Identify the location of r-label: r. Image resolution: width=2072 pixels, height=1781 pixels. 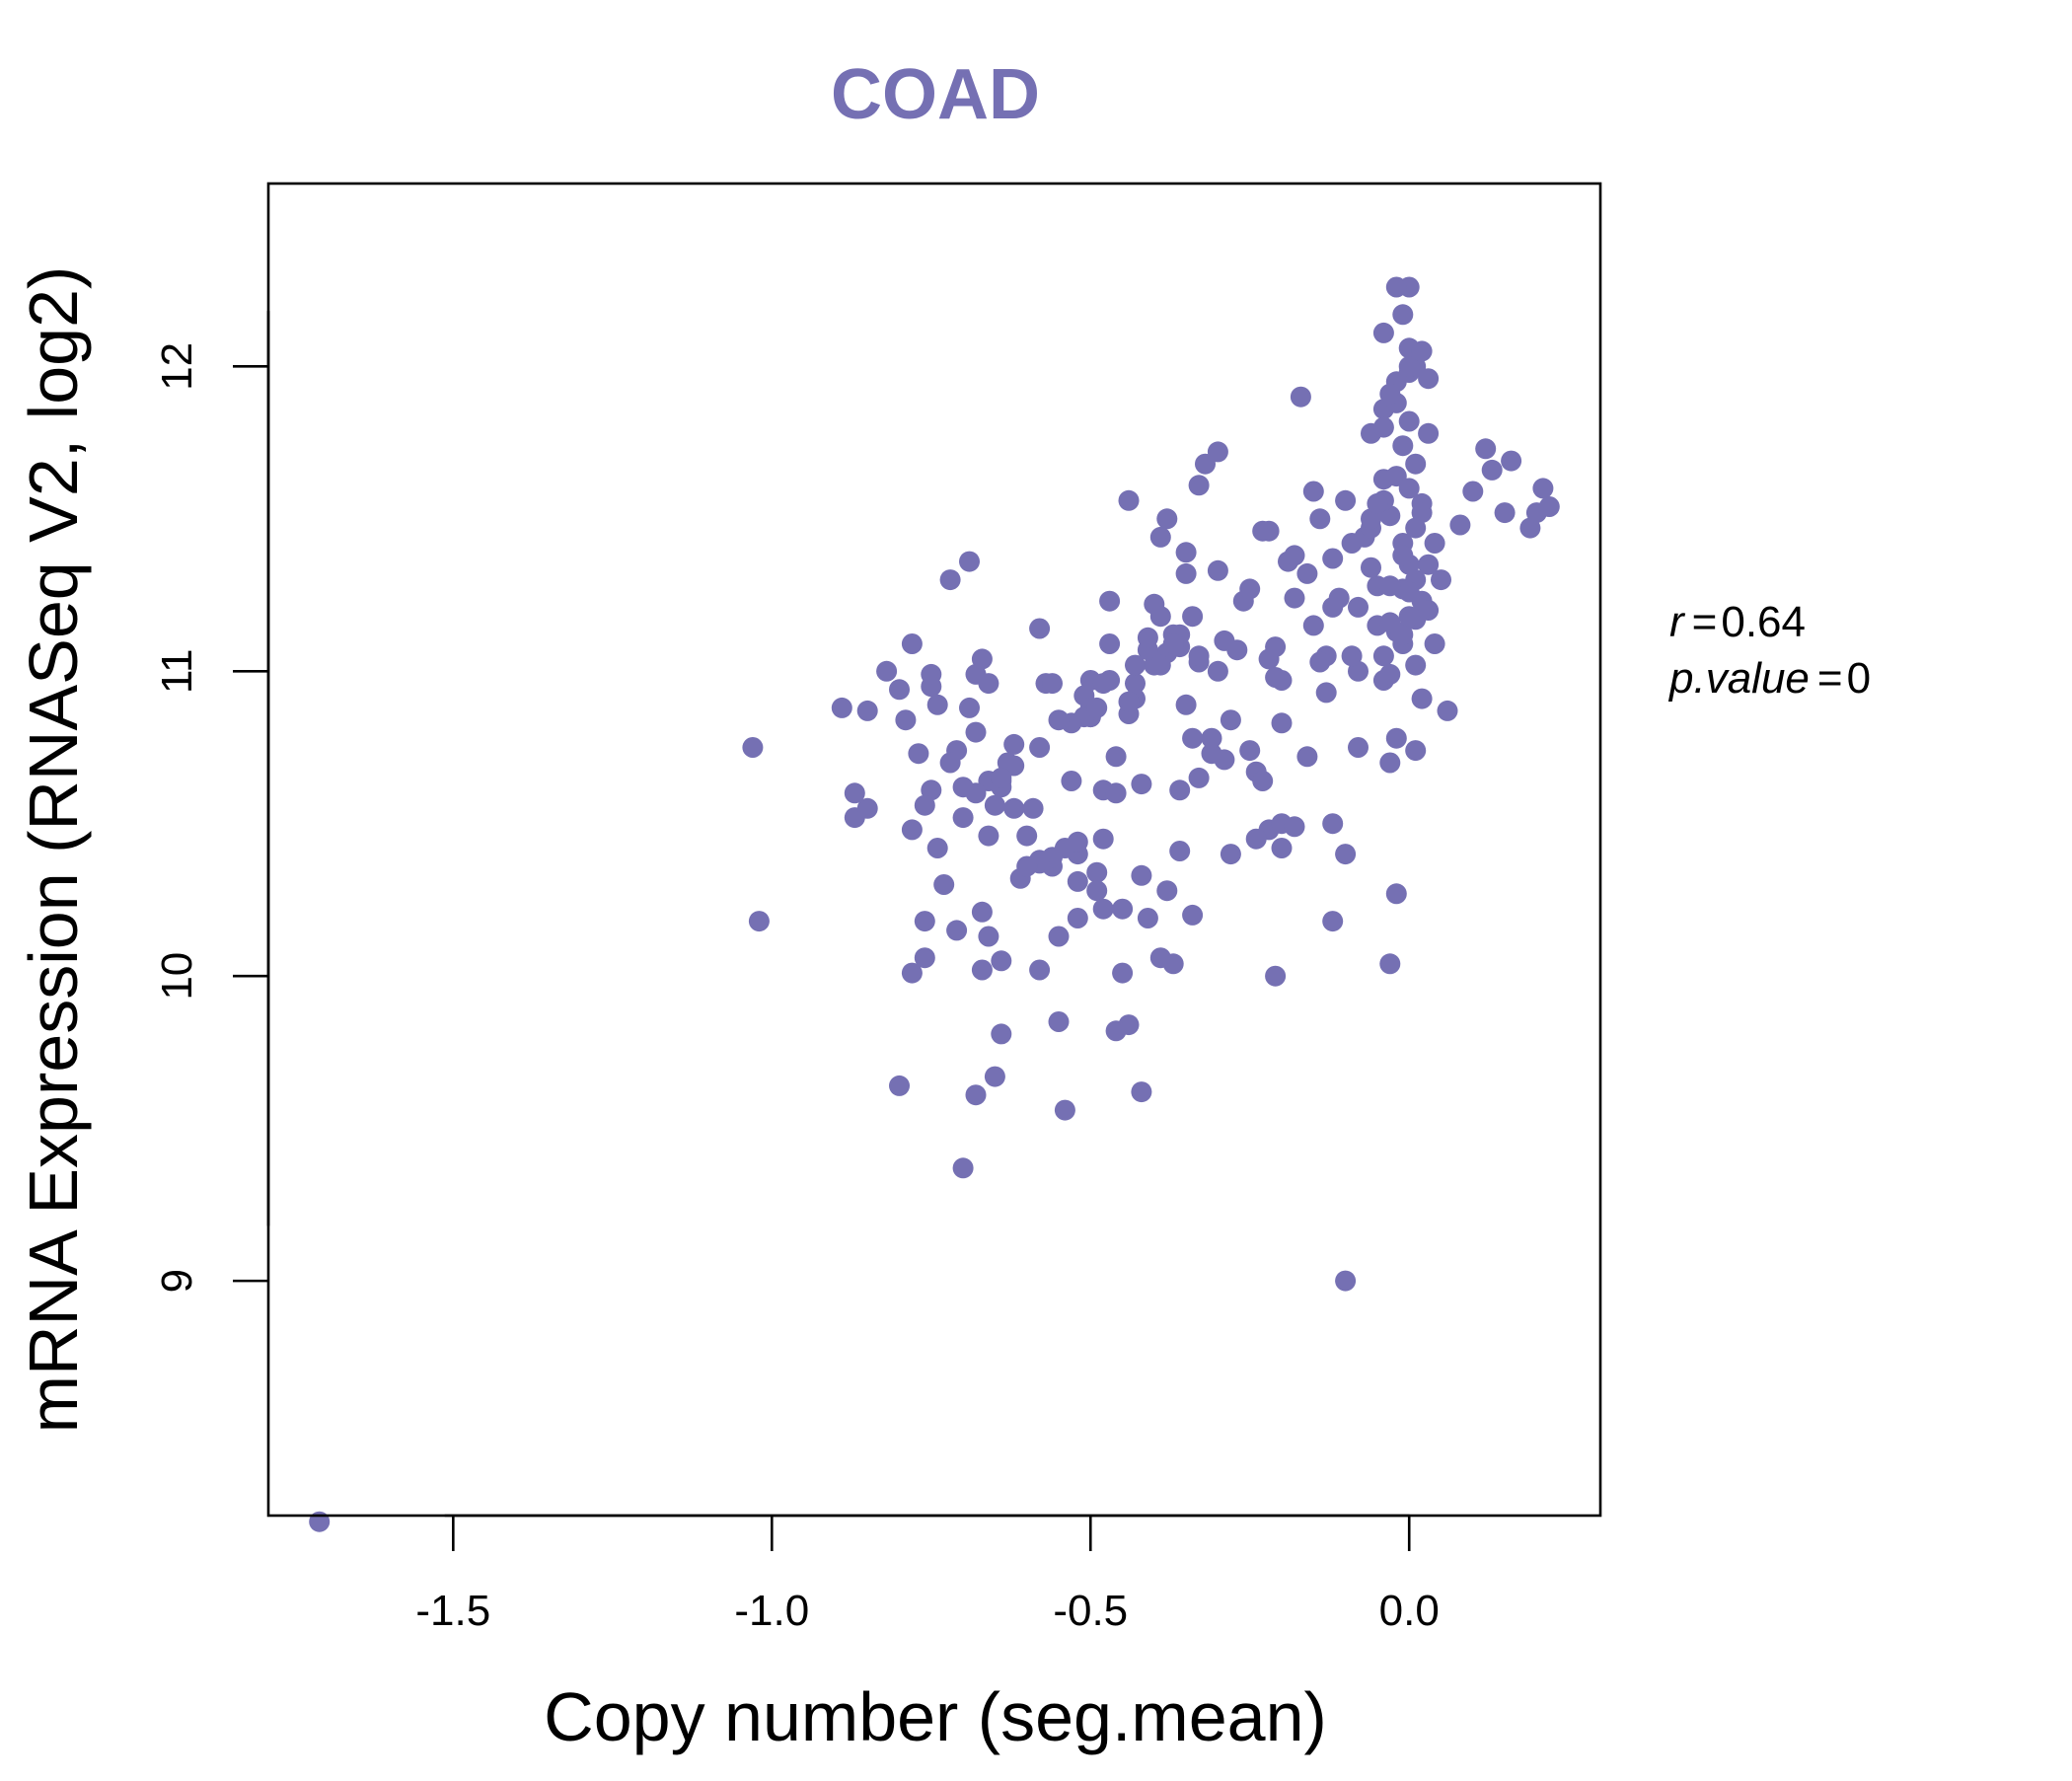
(1677, 622).